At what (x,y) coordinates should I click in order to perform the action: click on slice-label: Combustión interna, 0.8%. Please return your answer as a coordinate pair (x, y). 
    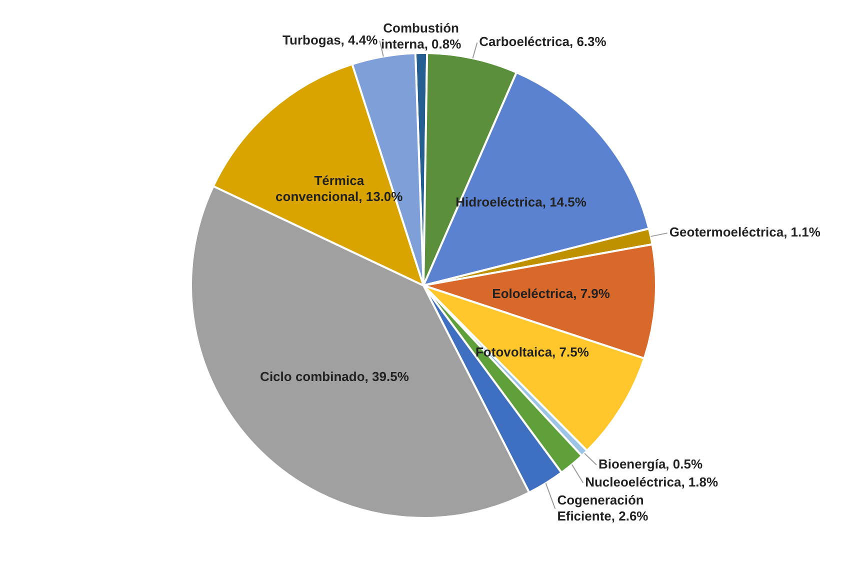
    Looking at the image, I should click on (421, 36).